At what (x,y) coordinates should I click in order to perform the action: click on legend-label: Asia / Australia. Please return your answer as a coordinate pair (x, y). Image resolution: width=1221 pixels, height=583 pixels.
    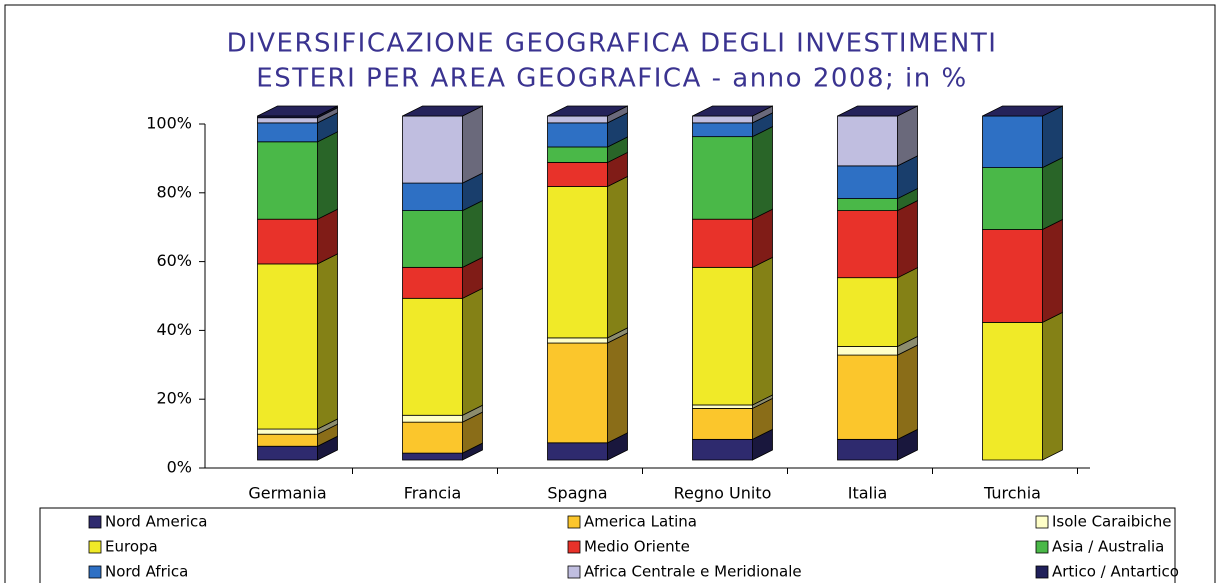
    Looking at the image, I should click on (1108, 547).